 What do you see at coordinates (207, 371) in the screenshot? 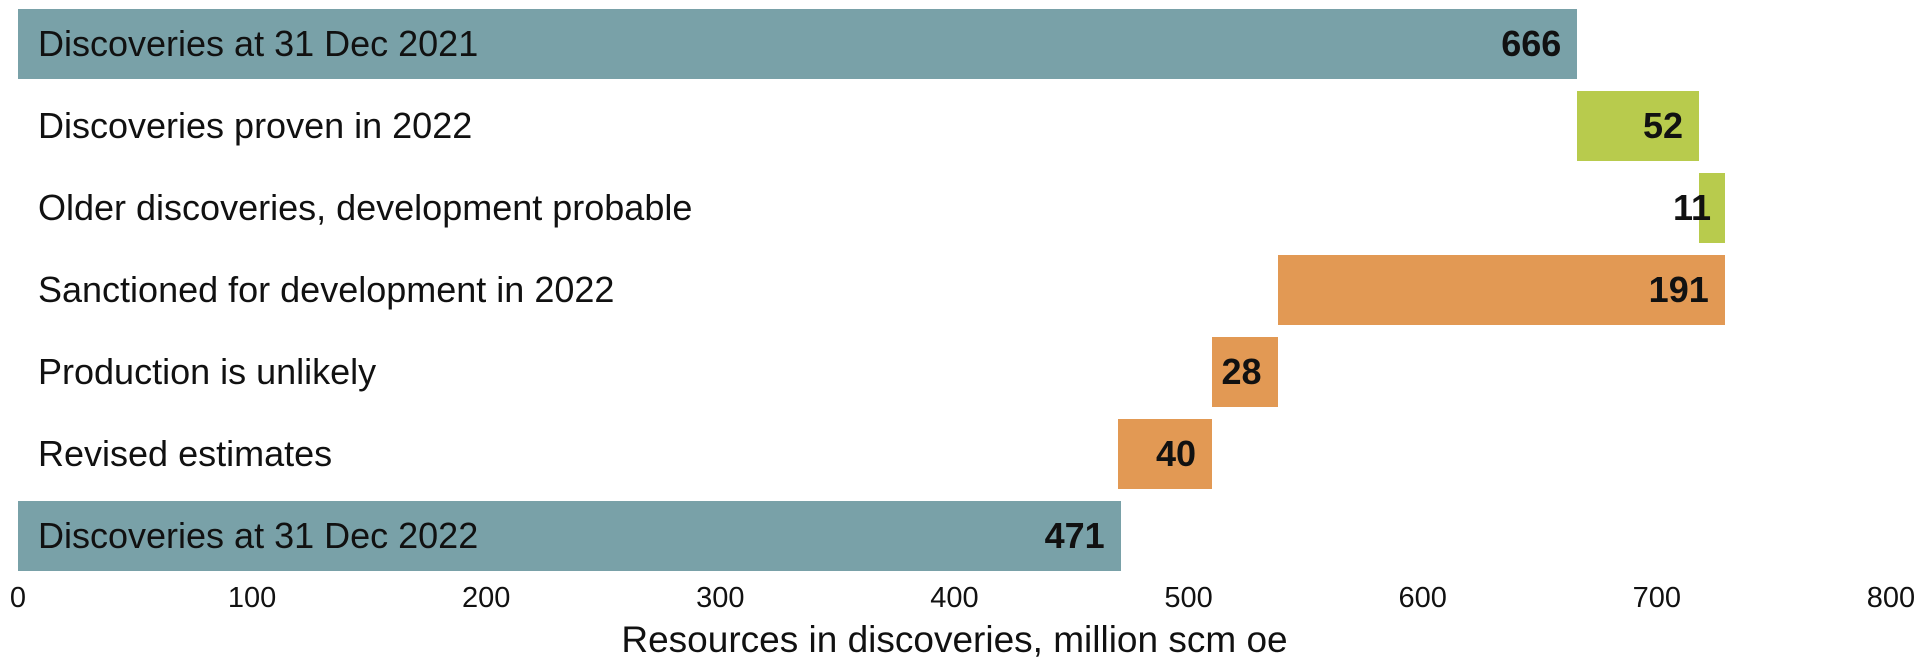
I see `bar-label: Production is unlikely` at bounding box center [207, 371].